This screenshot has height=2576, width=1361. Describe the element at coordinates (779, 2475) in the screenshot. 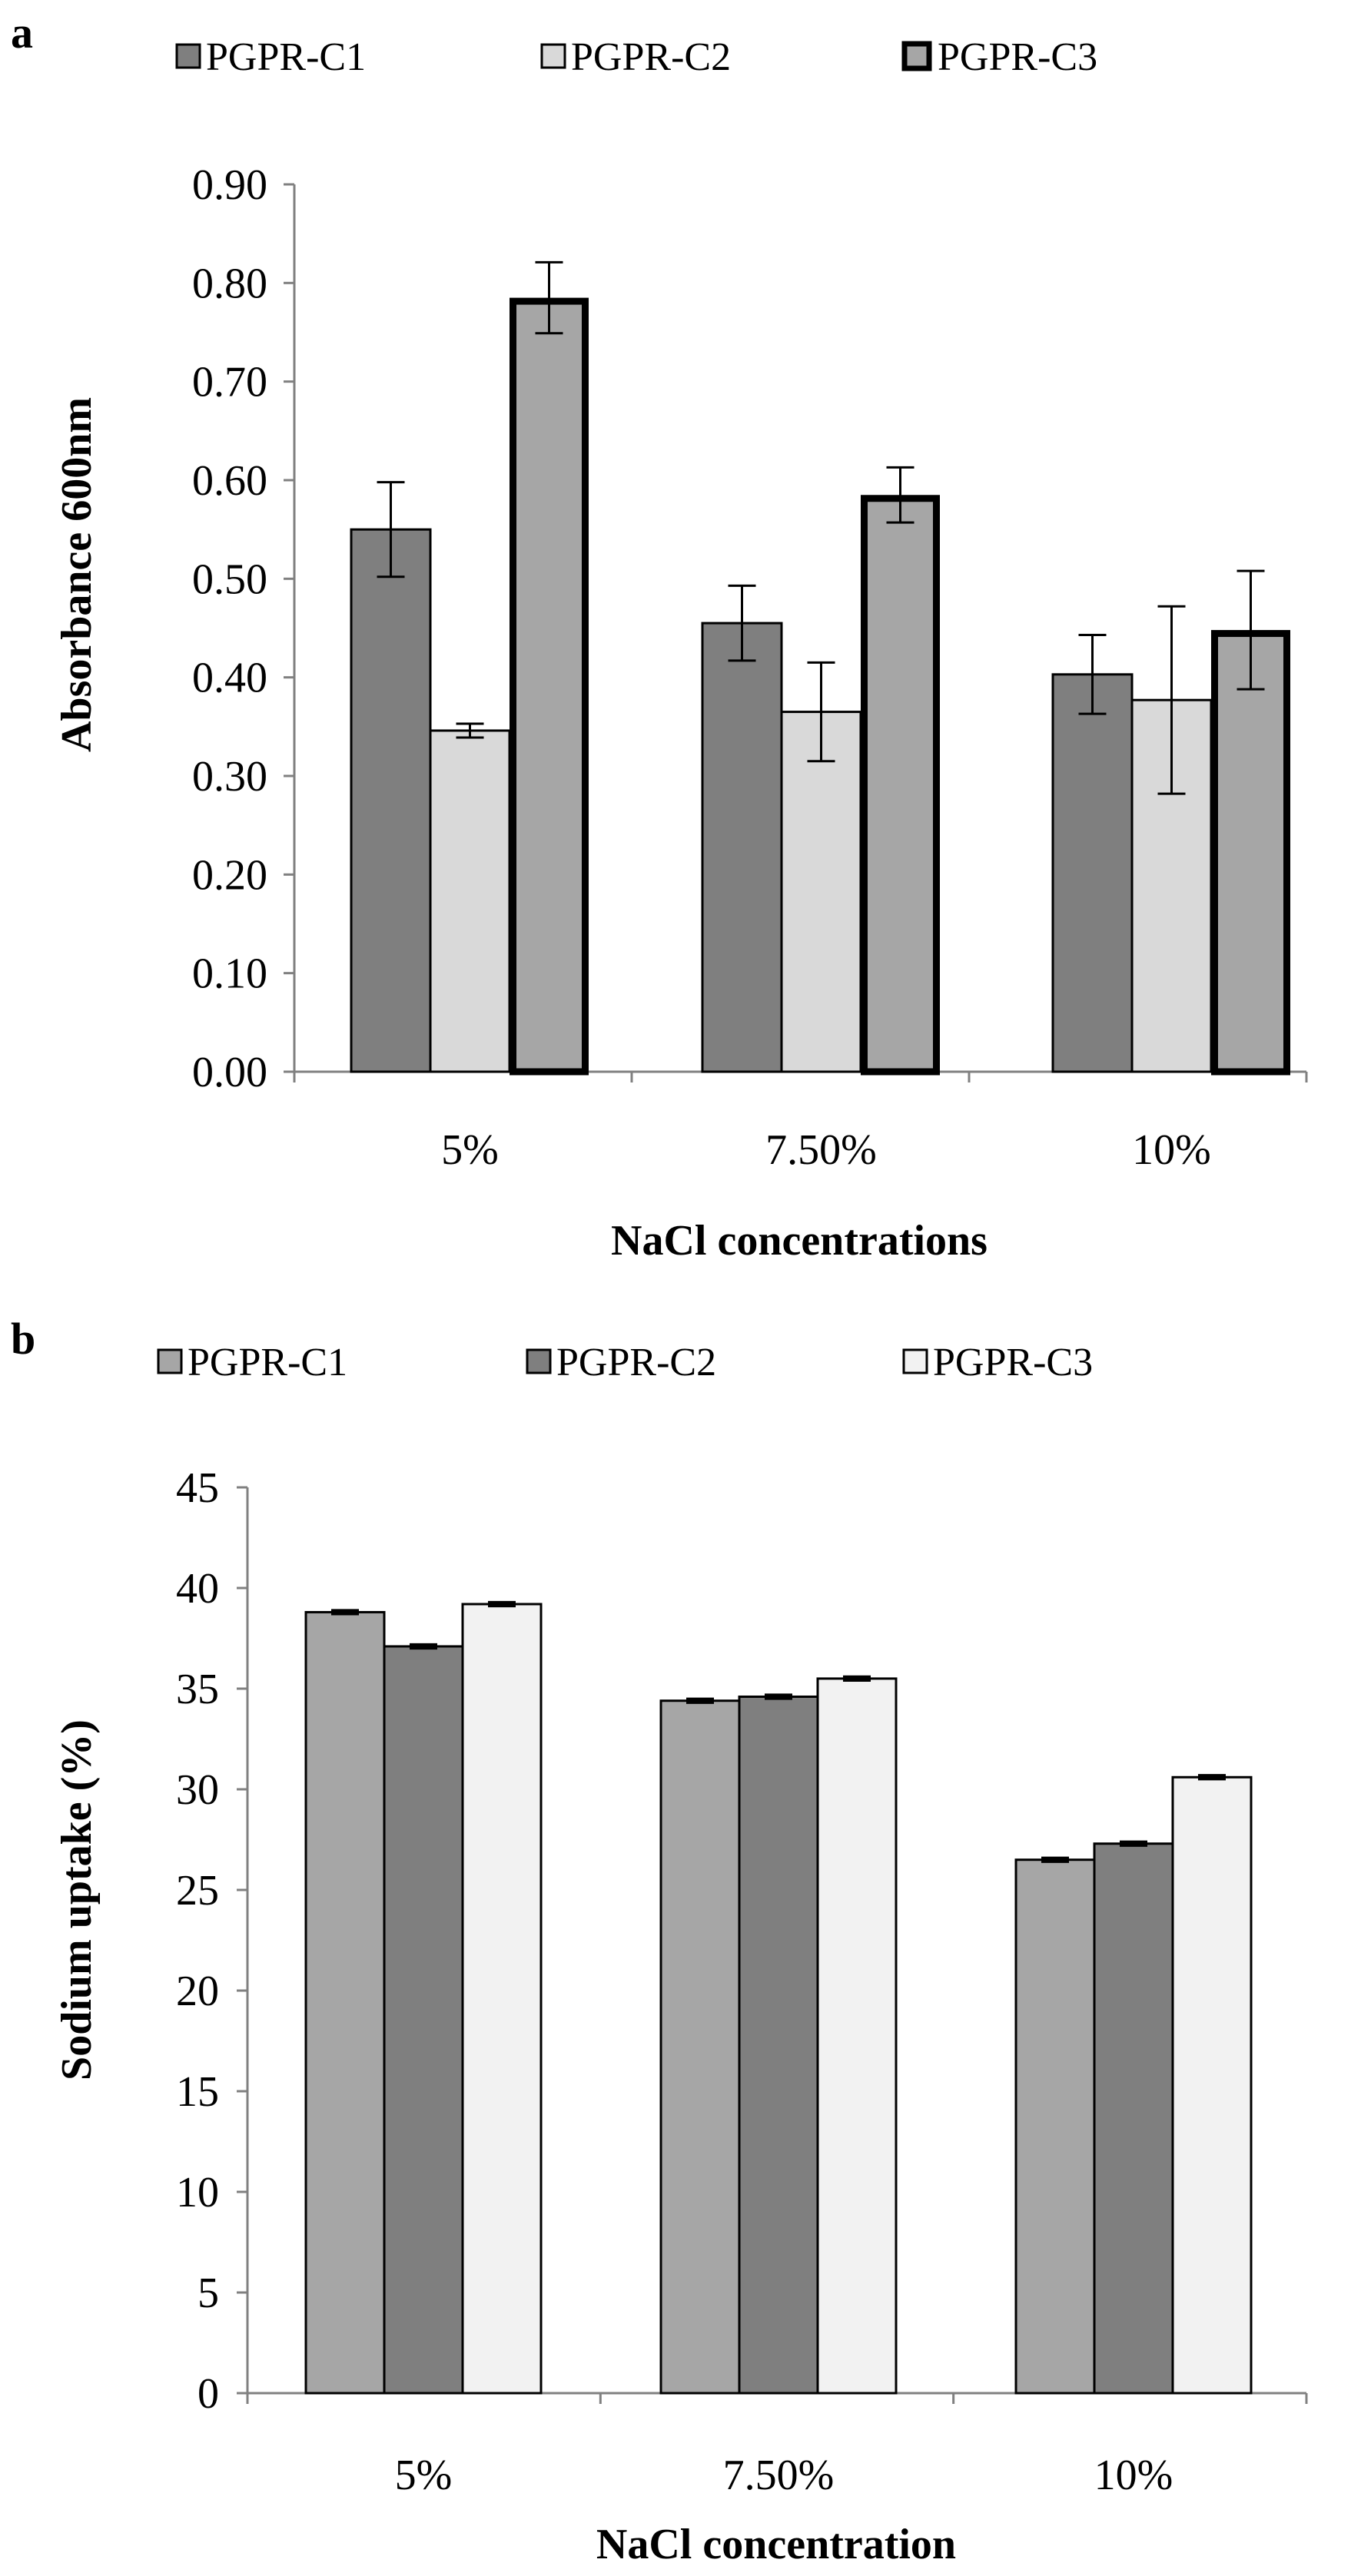

I see `panel-b-x-tick-label: 7.50%` at that location.